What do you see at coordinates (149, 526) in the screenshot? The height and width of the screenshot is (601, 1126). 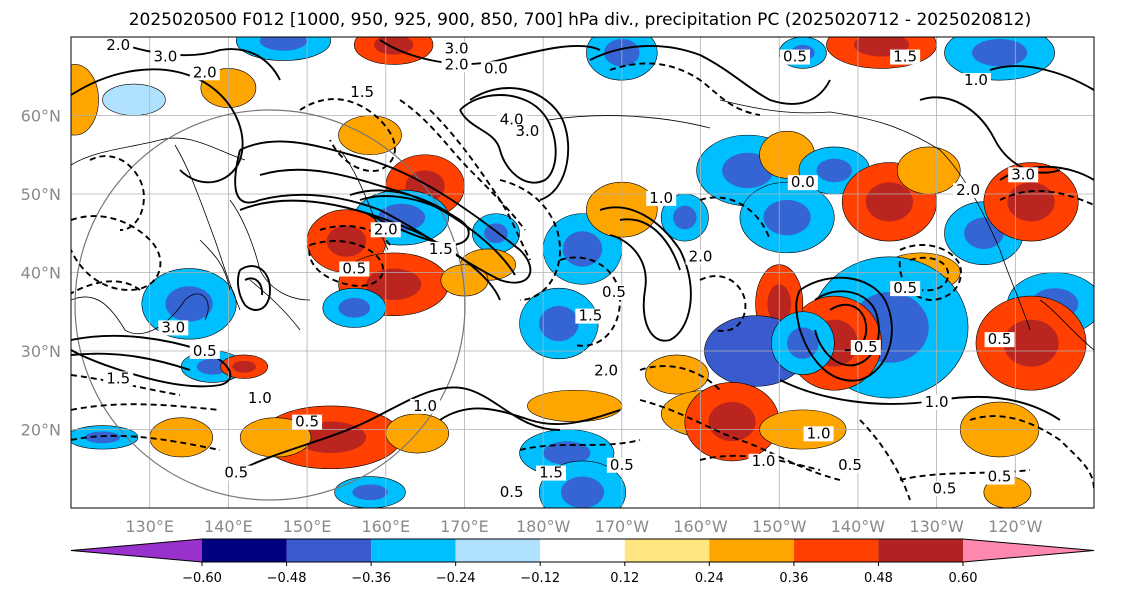 I see `x-tick-label: 130°E` at bounding box center [149, 526].